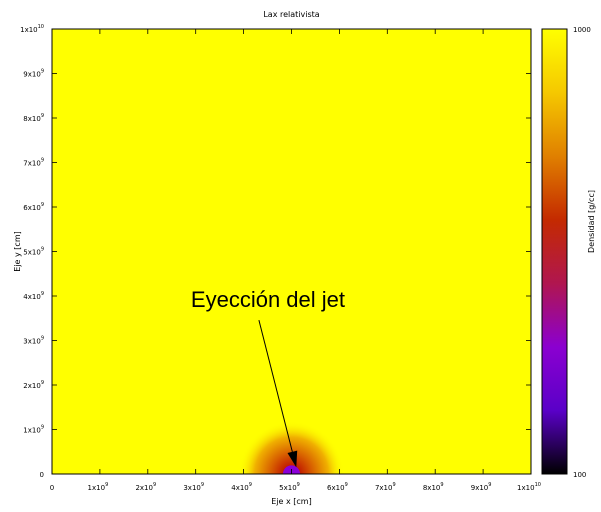 The height and width of the screenshot is (512, 601). What do you see at coordinates (582, 30) in the screenshot?
I see `colorbar-tick-label: 1000` at bounding box center [582, 30].